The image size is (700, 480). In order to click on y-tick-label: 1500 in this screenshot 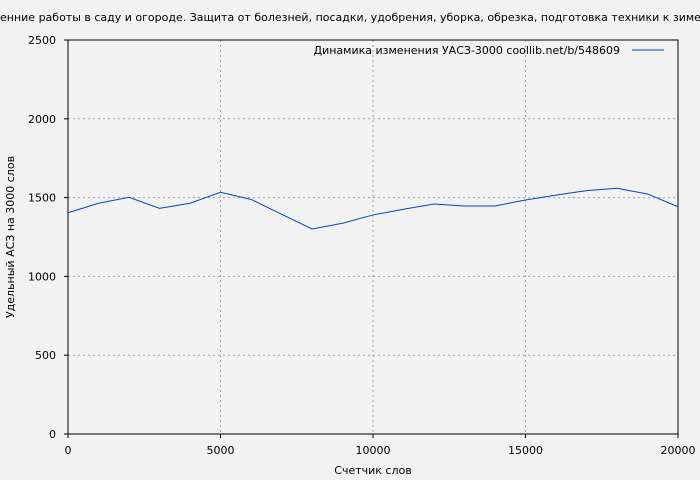, I will do `click(42, 198)`.